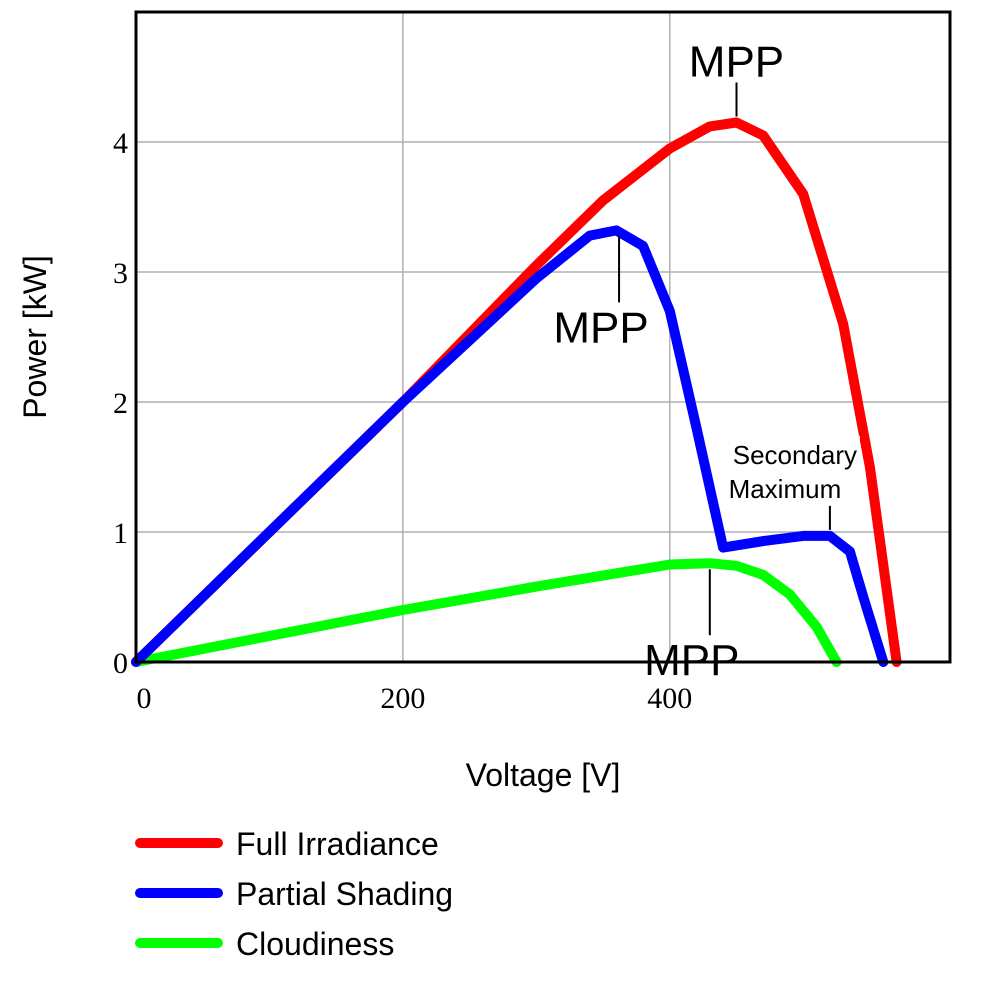 The height and width of the screenshot is (987, 986). Describe the element at coordinates (120, 143) in the screenshot. I see `y-tick-label: 4` at that location.